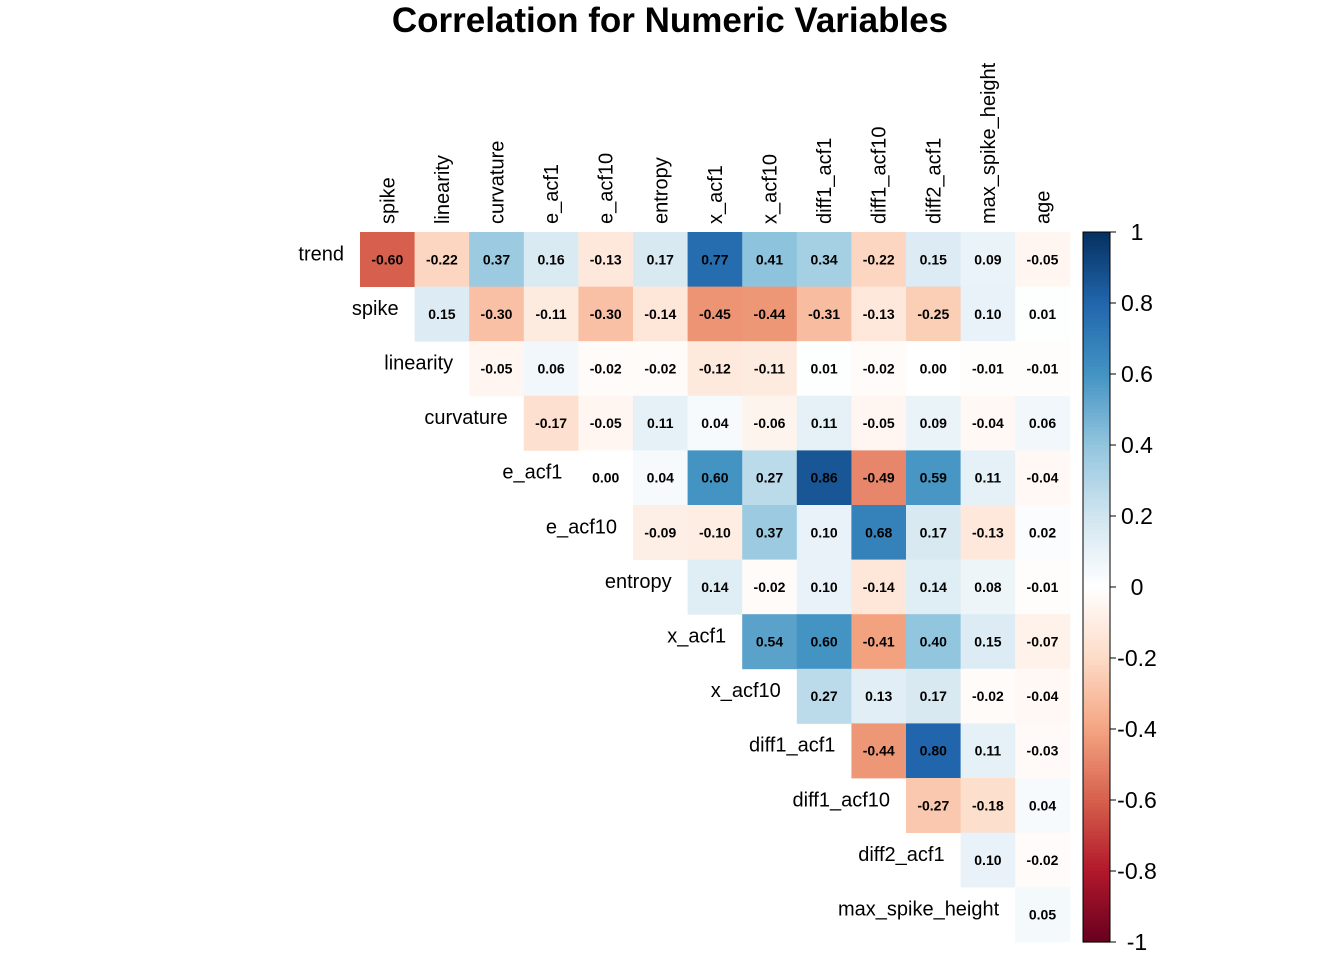 Image resolution: width=1344 pixels, height=960 pixels. I want to click on column-label: x_acf1, so click(716, 194).